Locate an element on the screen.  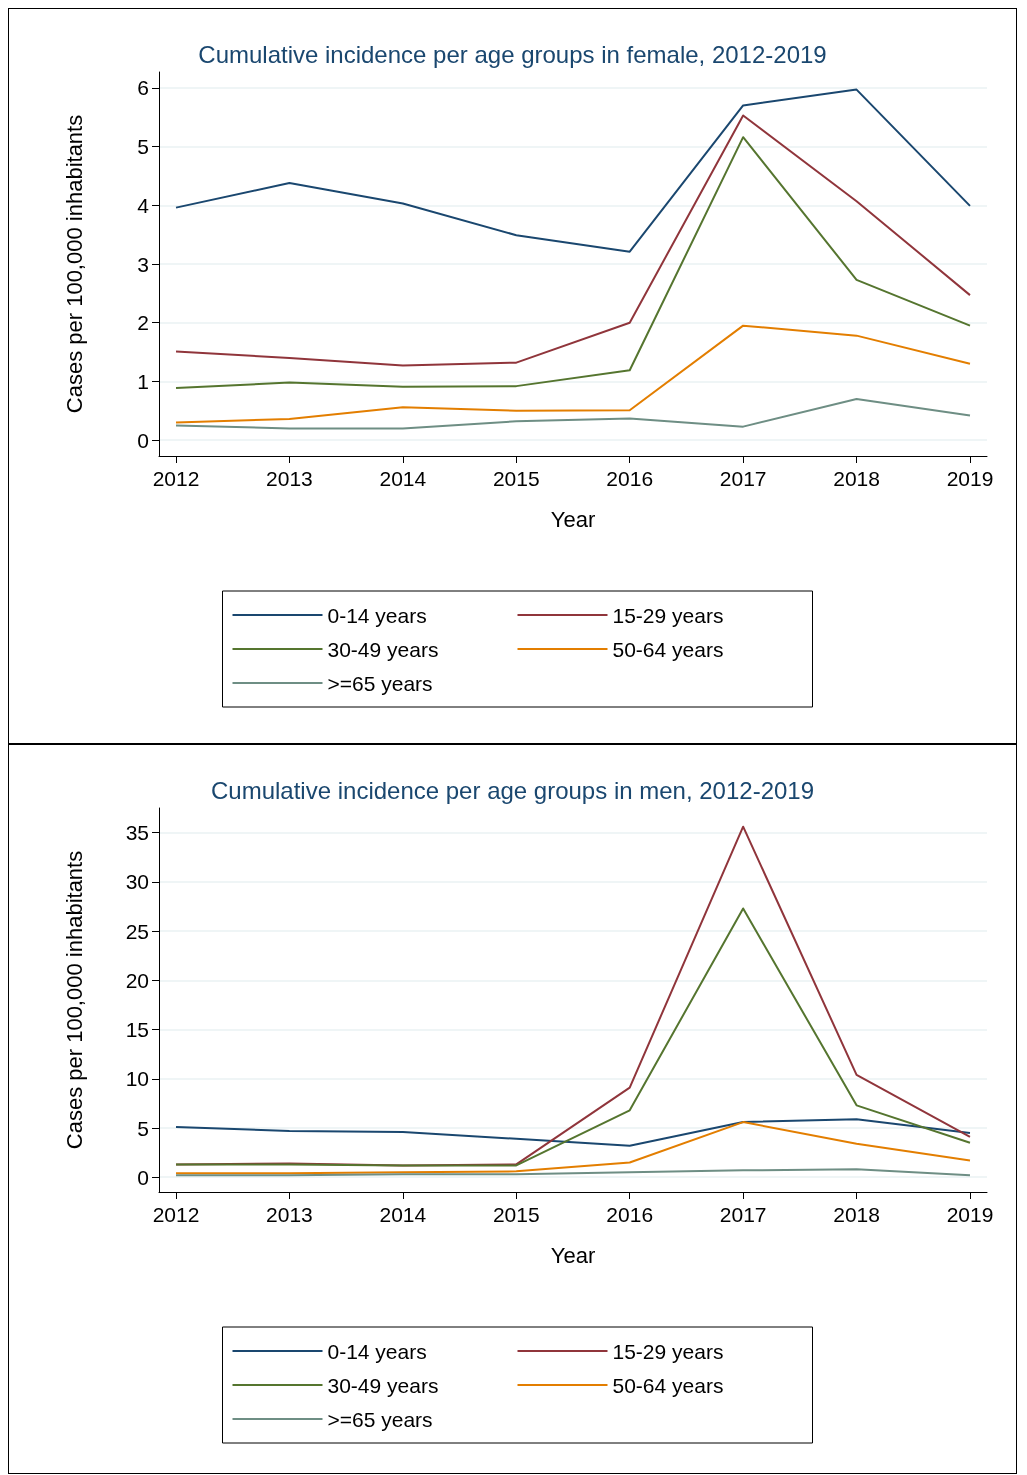
y-tick-label: 1 is located at coordinates (143, 381).